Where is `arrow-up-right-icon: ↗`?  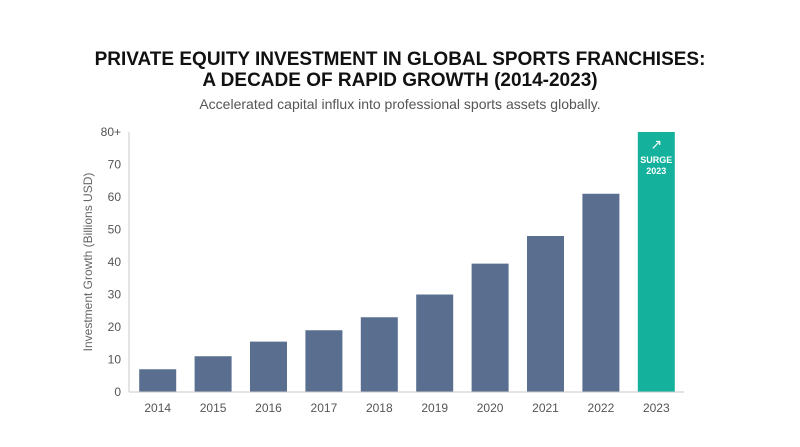
arrow-up-right-icon: ↗ is located at coordinates (656, 144).